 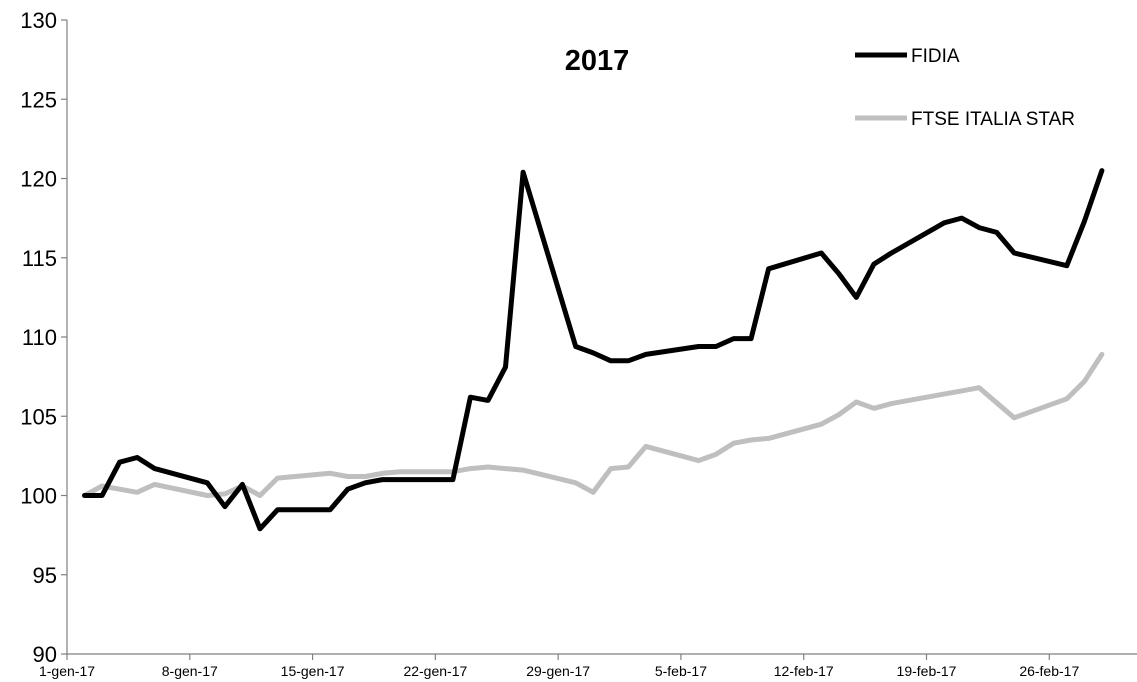 What do you see at coordinates (38, 20) in the screenshot?
I see `y-tick-label: 130` at bounding box center [38, 20].